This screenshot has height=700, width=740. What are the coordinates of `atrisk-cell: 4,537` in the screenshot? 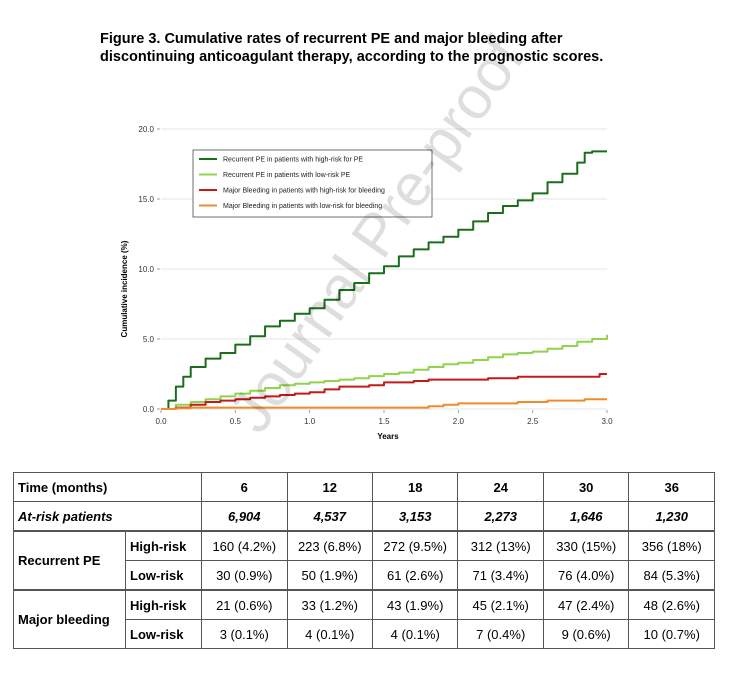 It's located at (329, 516).